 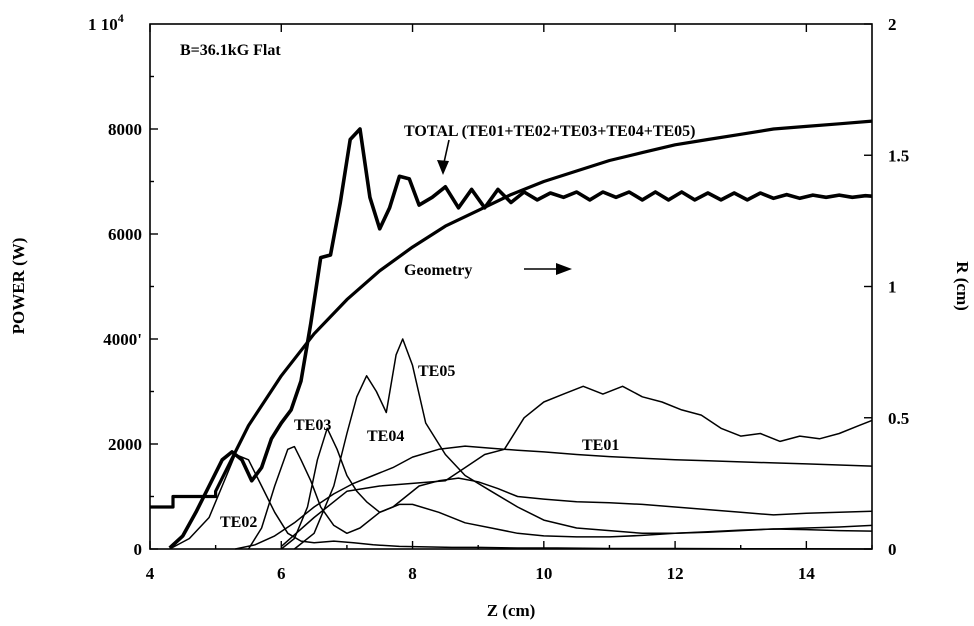 What do you see at coordinates (281, 573) in the screenshot?
I see `x-tick-label: 6` at bounding box center [281, 573].